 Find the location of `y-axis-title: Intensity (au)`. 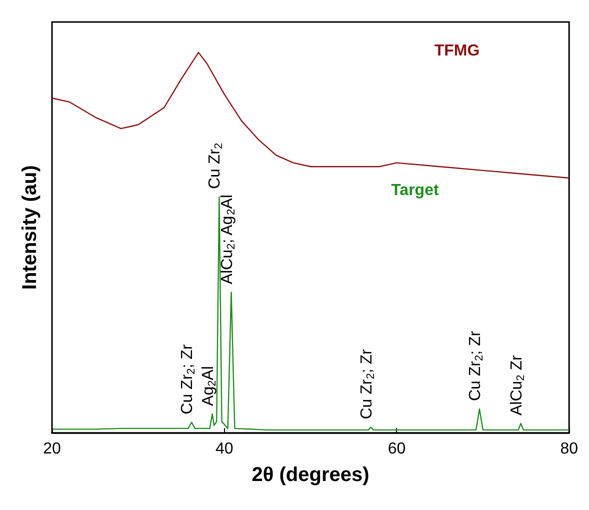

y-axis-title: Intensity (au) is located at coordinates (30, 227).